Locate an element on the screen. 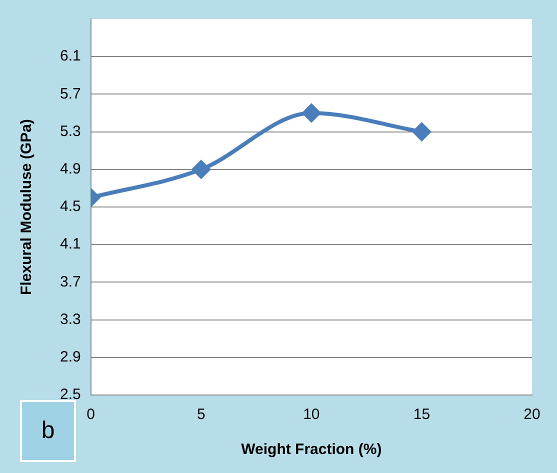 The image size is (557, 473). y-tick-label: 3.3 is located at coordinates (70, 319).